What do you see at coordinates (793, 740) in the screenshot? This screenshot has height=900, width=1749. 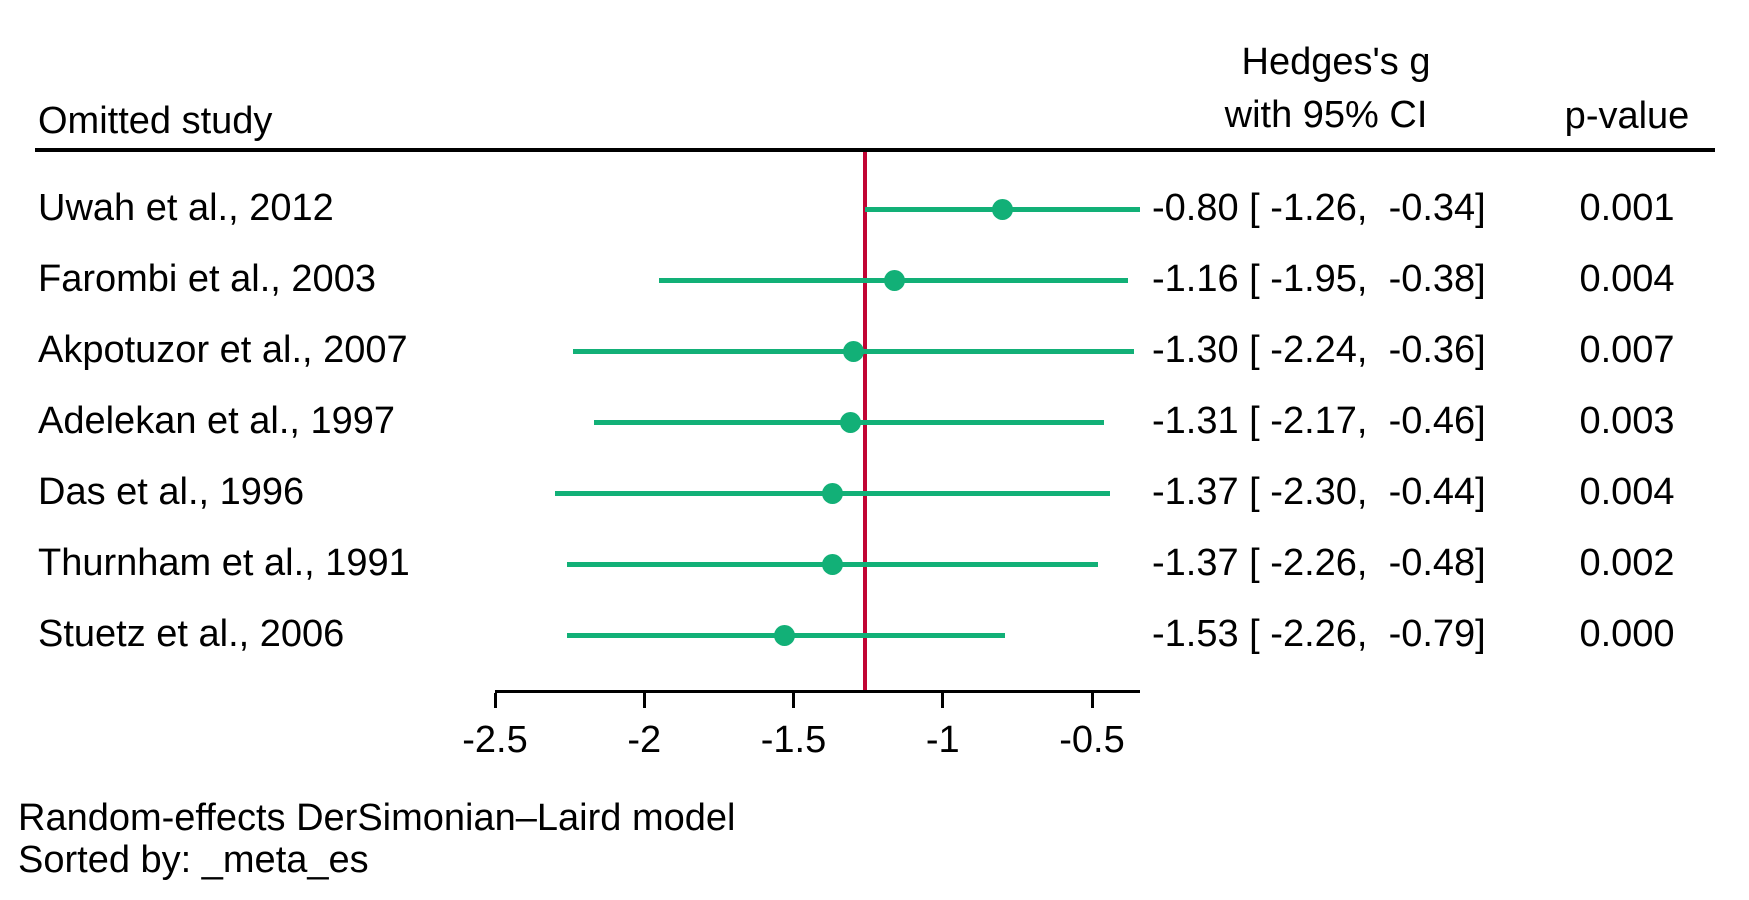 I see `x-axis-tick-label: -1.5` at bounding box center [793, 740].